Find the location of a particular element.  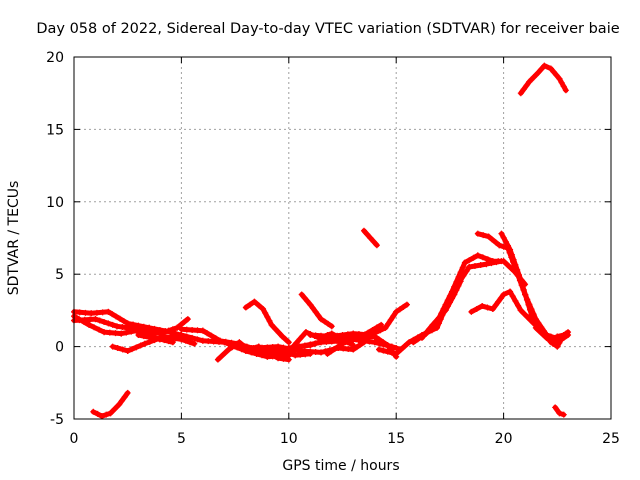

x-axis-label: GPS time / hours is located at coordinates (340, 466).